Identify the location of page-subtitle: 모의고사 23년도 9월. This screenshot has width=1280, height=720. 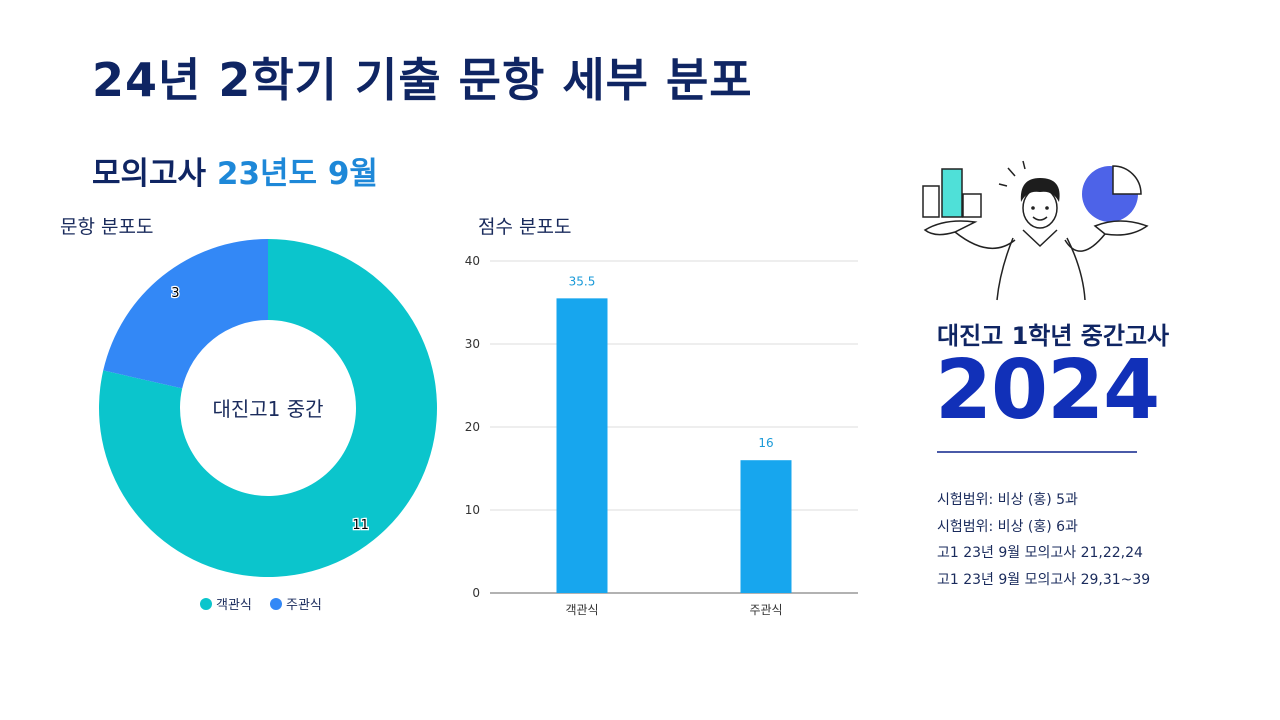
(235, 170).